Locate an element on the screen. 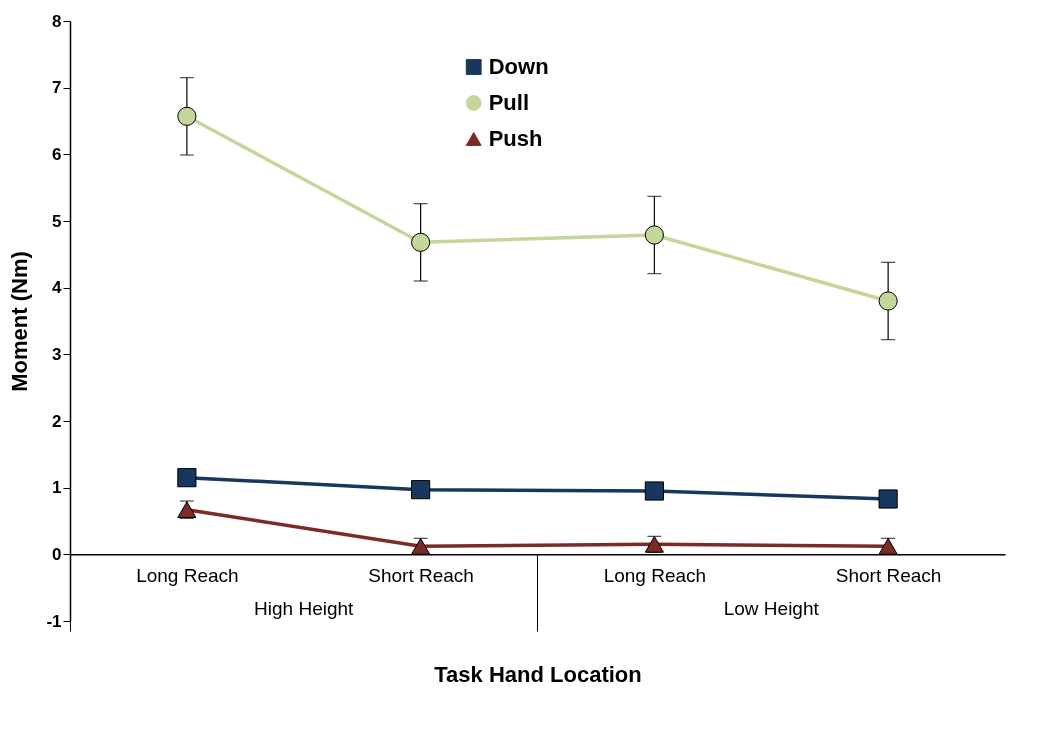 This screenshot has height=733, width=1054. y-tick-label: 1 is located at coordinates (57, 488).